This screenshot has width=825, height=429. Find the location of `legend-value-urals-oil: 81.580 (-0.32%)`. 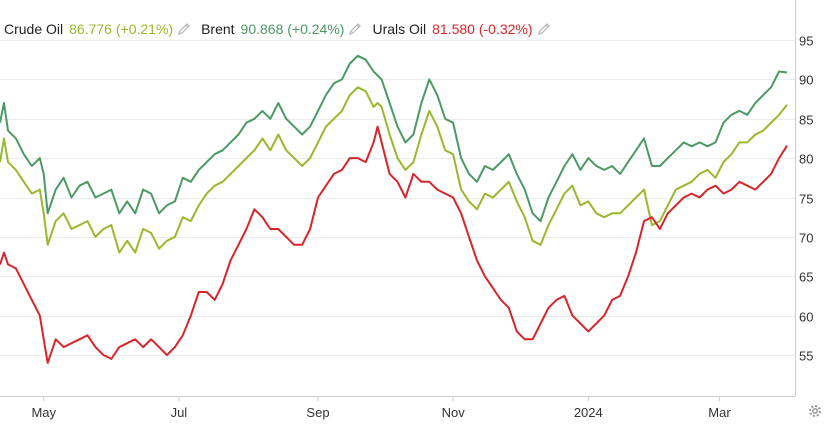

legend-value-urals-oil: 81.580 (-0.32%) is located at coordinates (482, 29).